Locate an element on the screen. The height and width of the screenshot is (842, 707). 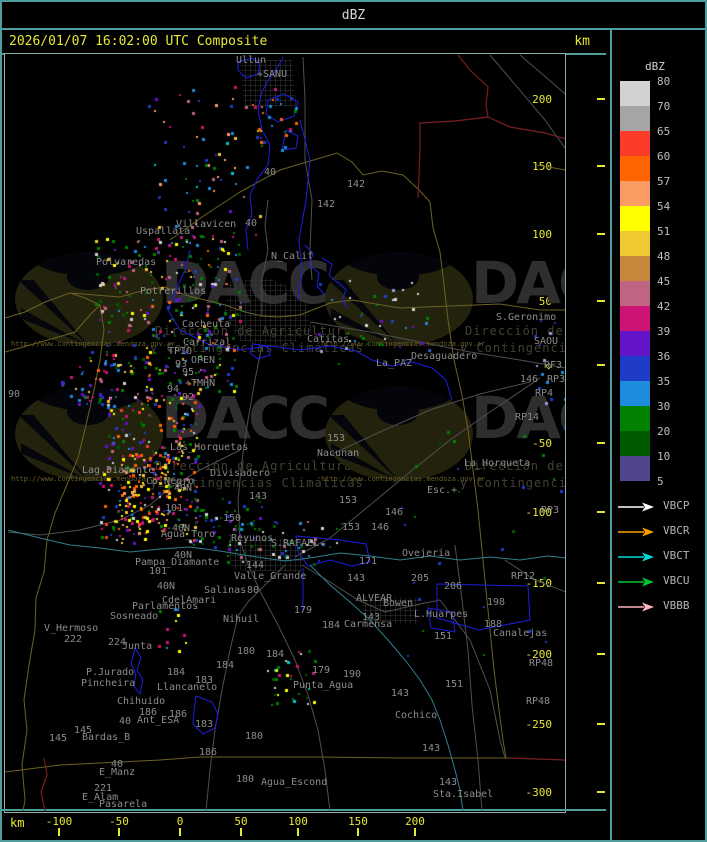
legend-scale-value: 35 is located at coordinates (664, 381).